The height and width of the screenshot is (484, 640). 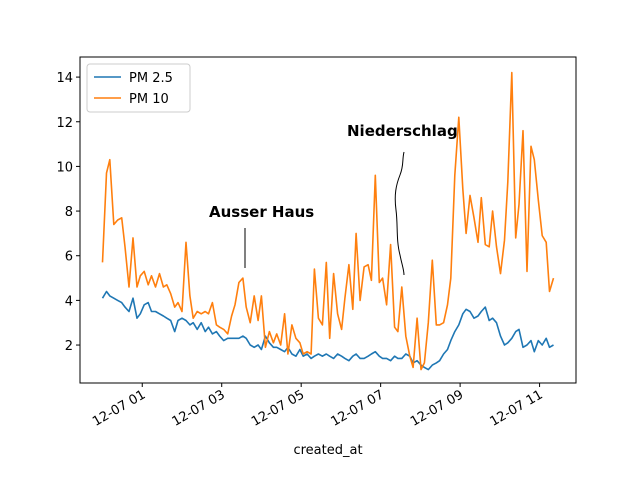 I want to click on legend-label: PM 10, so click(x=149, y=99).